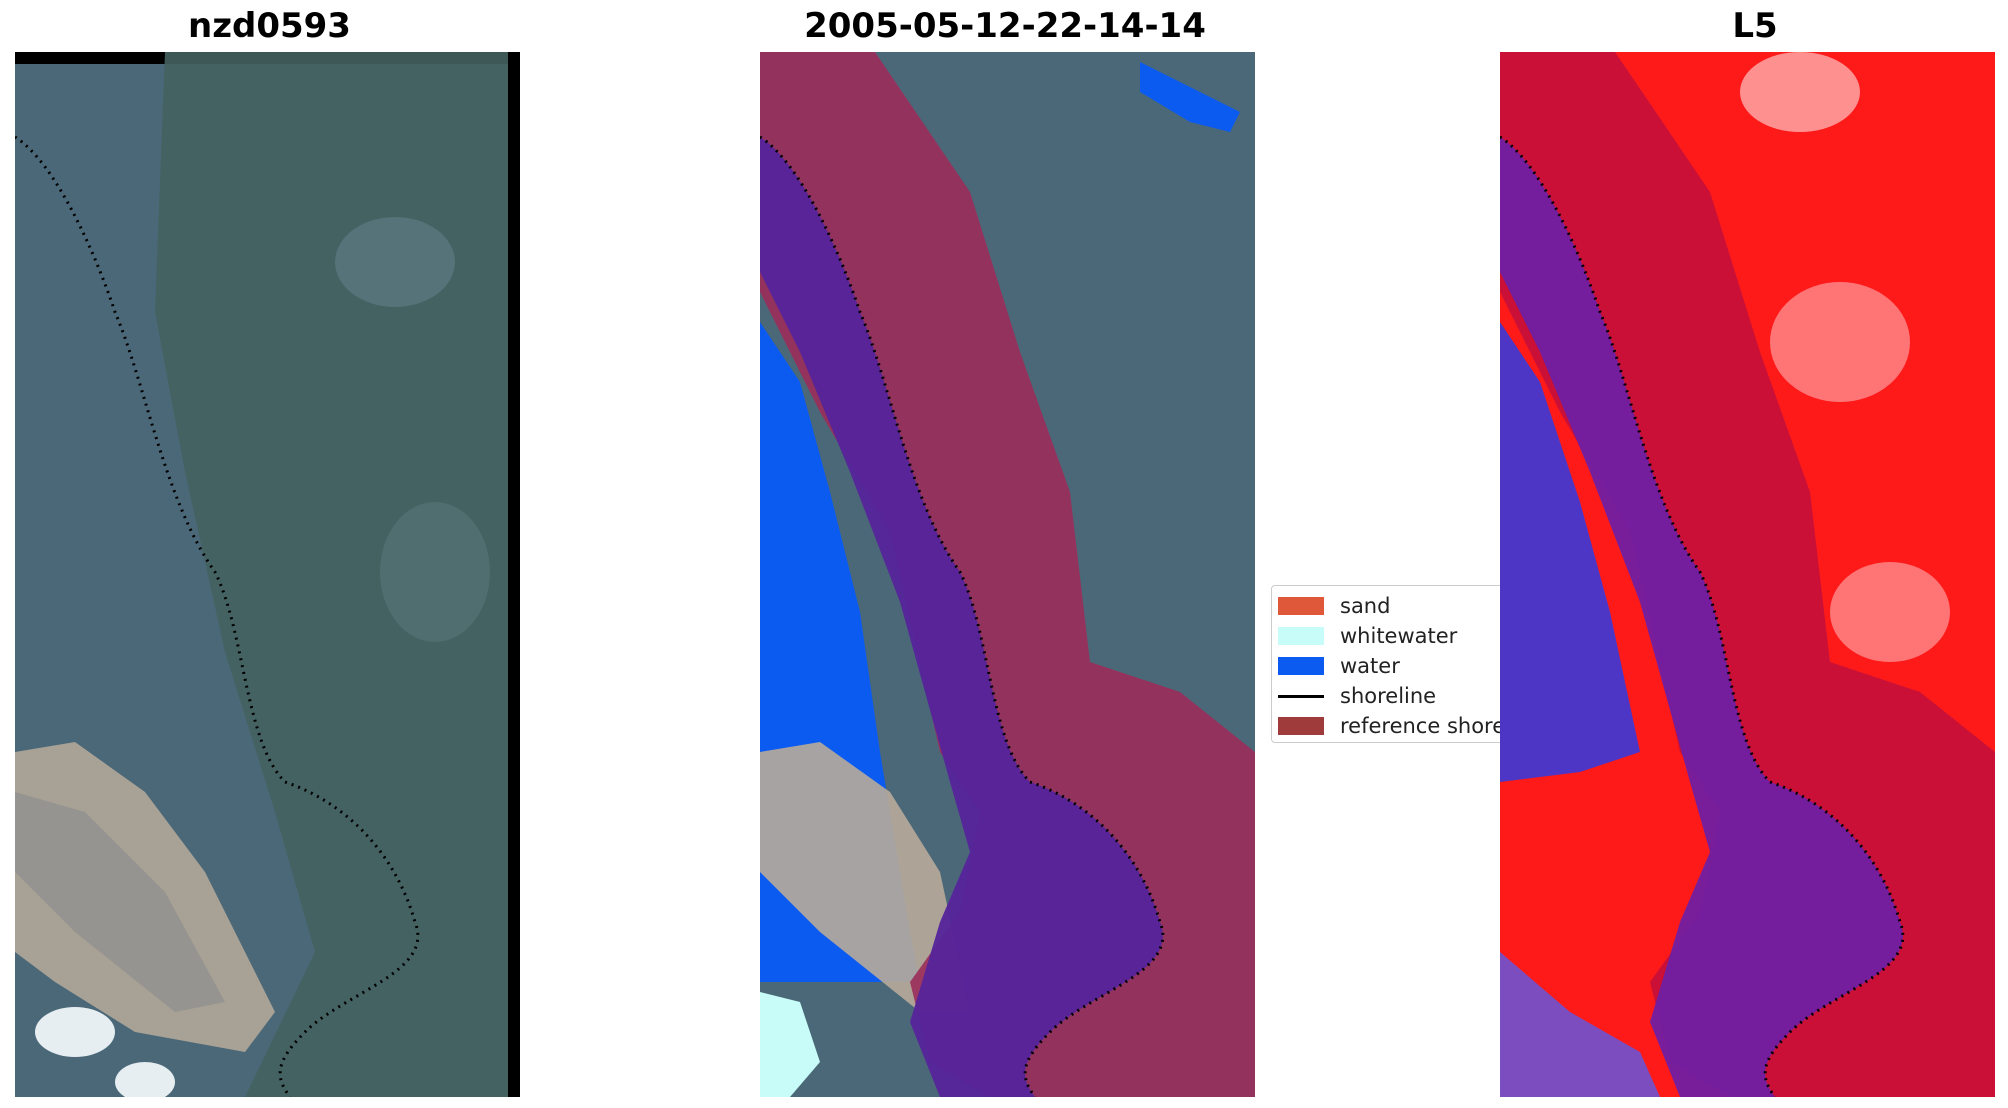 This screenshot has width=2008, height=1108. Describe the element at coordinates (1301, 696) in the screenshot. I see `shoreline-line-swatch` at that location.